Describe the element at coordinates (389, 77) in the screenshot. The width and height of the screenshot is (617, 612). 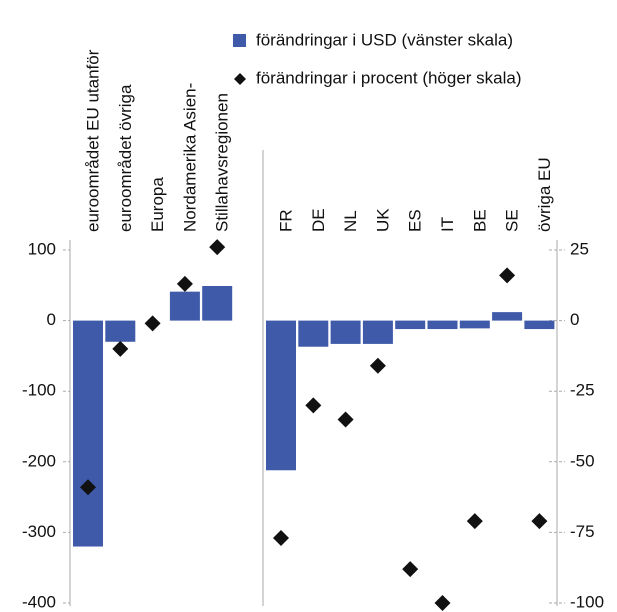
I see `legend-label: förändringar i procent (höger skala)` at that location.